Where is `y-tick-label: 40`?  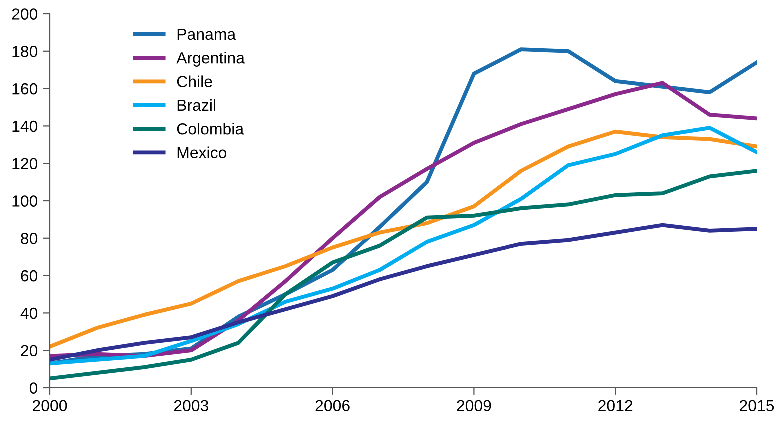 y-tick-label: 40 is located at coordinates (29, 314).